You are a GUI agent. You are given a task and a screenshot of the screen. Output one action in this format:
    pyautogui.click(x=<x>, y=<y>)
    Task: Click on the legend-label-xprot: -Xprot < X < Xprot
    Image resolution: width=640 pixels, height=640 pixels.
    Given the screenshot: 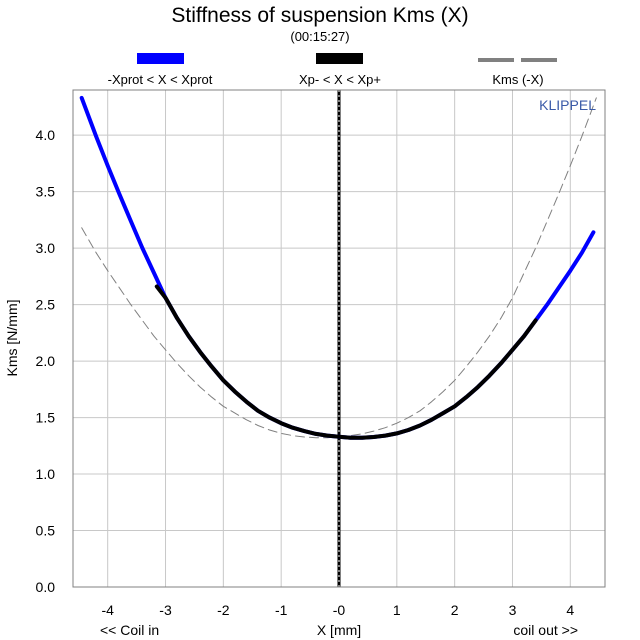 What is the action you would take?
    pyautogui.click(x=160, y=79)
    